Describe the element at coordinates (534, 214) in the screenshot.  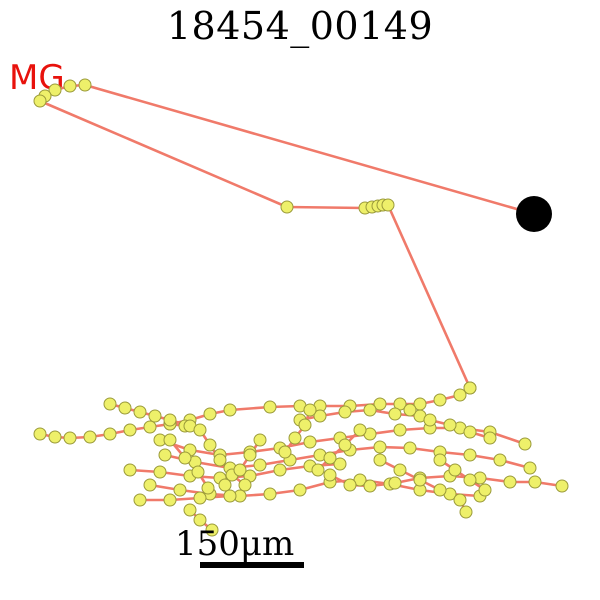
I see `soma` at that location.